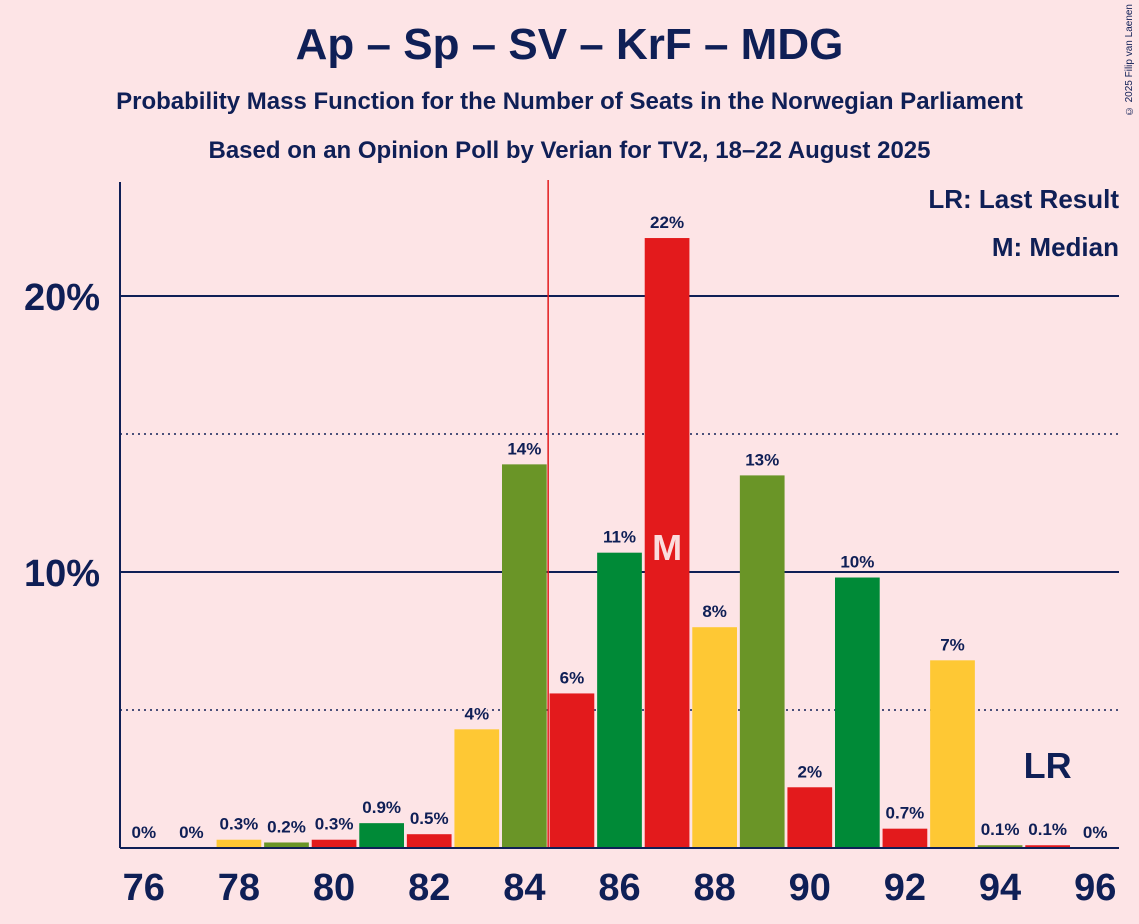  What do you see at coordinates (667, 547) in the screenshot?
I see `median-marker: M` at bounding box center [667, 547].